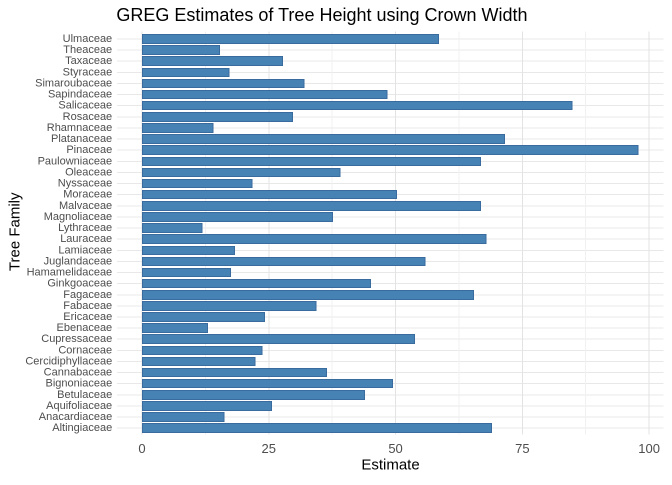 The height and width of the screenshot is (485, 672). I want to click on svg-text: Ginkgoaceae, so click(79, 284).